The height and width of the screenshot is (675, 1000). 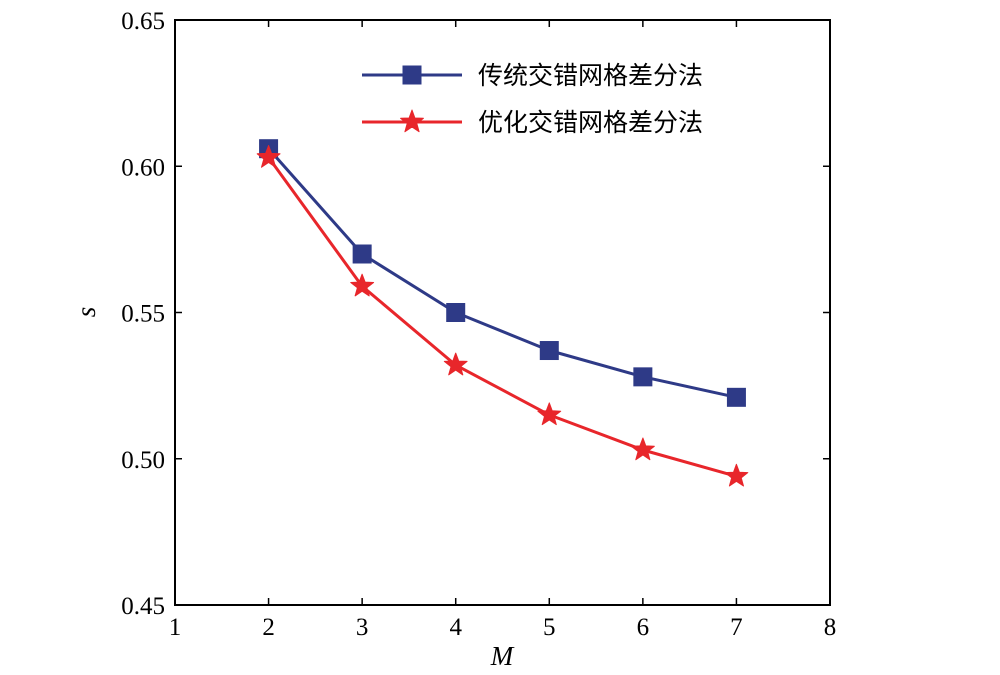 What do you see at coordinates (830, 627) in the screenshot?
I see `x-tick-label: 8` at bounding box center [830, 627].